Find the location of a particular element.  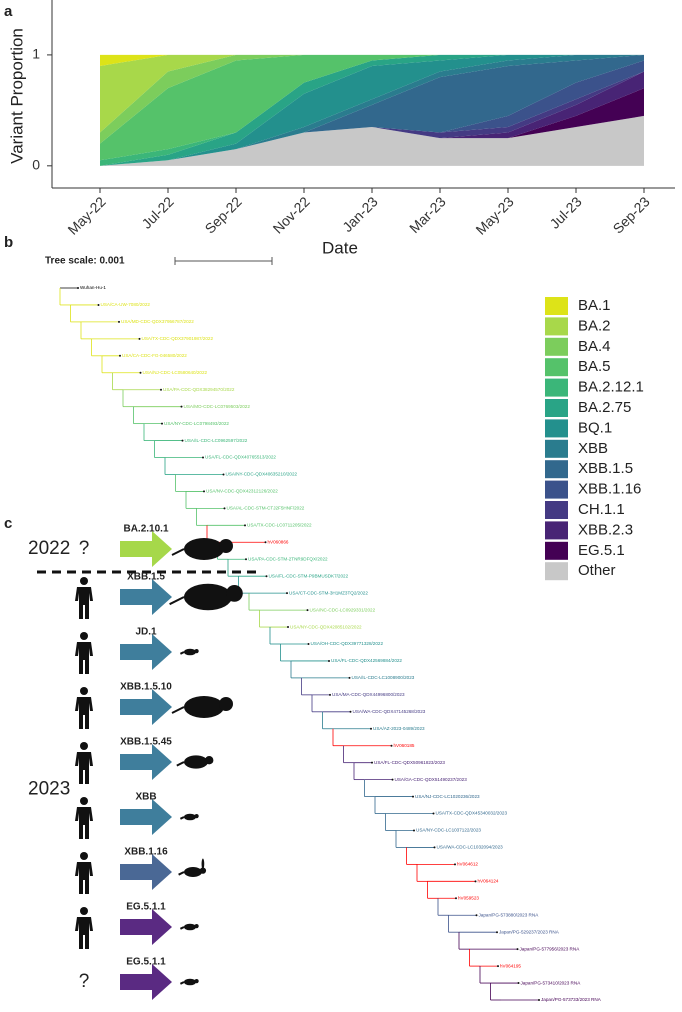

tree-scale: Tree scale: 0.001 is located at coordinates (85, 261).